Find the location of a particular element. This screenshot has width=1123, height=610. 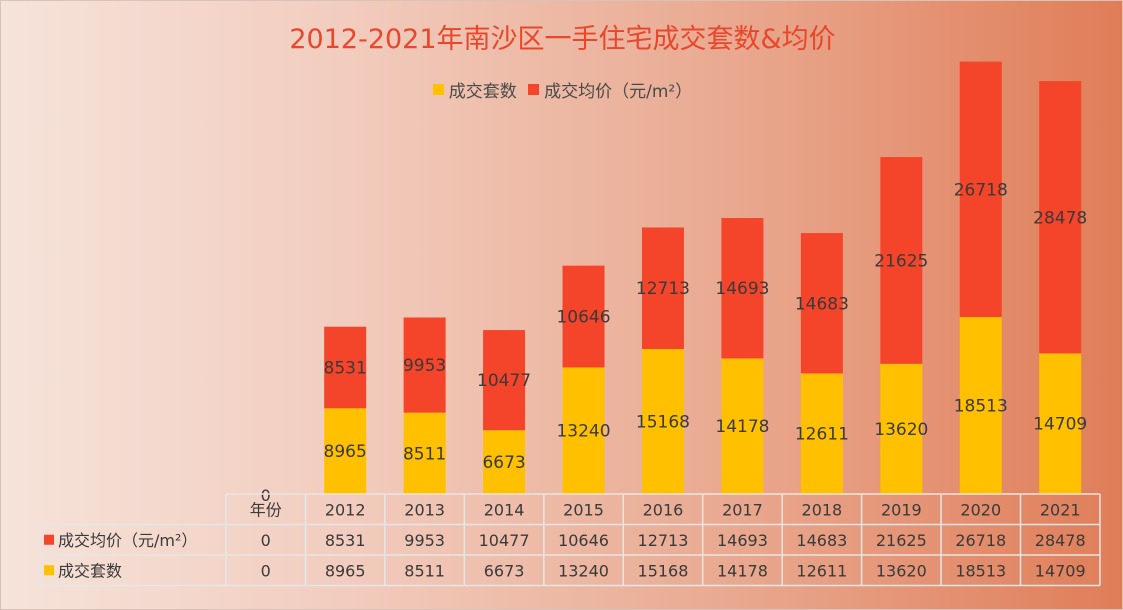

table-cell-price-2019: 21625 is located at coordinates (901, 540).